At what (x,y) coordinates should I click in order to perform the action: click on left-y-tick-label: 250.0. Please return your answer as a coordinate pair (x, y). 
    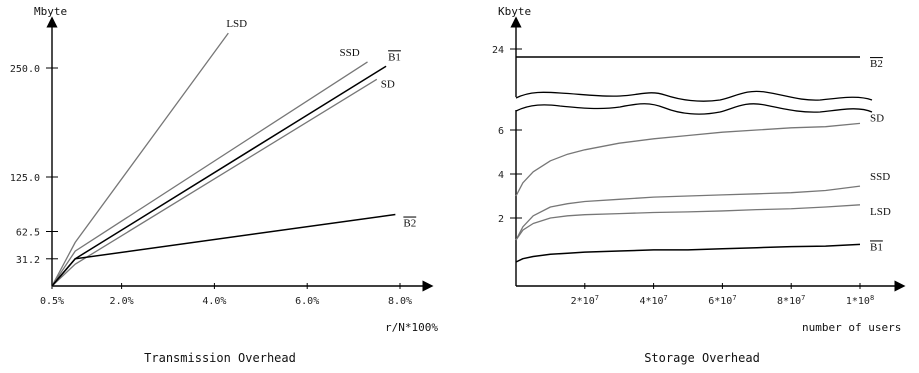
    Looking at the image, I should click on (25, 69).